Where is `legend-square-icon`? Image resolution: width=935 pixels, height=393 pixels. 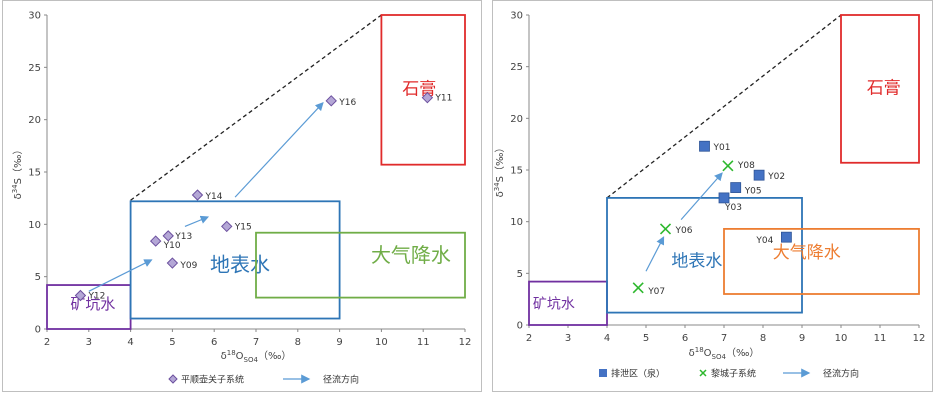
legend-square-icon is located at coordinates (603, 373).